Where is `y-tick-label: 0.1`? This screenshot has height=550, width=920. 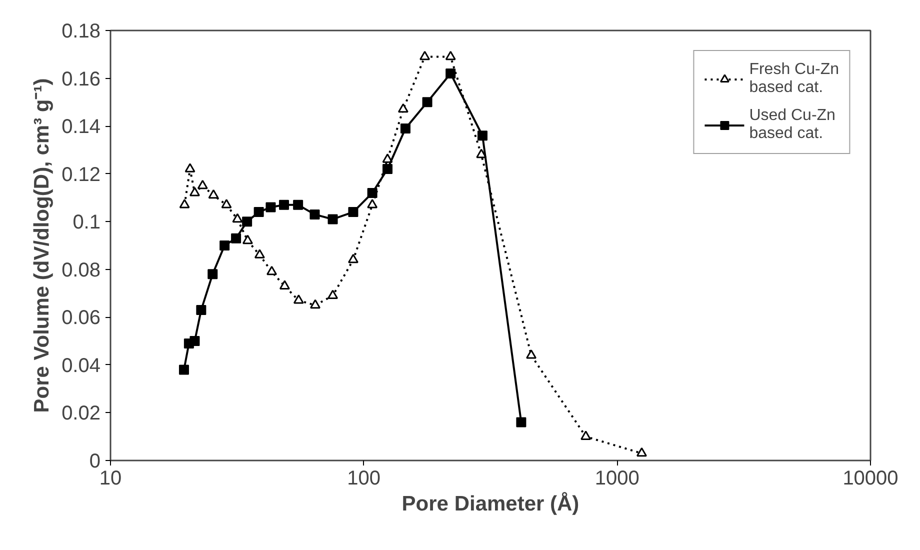
y-tick-label: 0.1 is located at coordinates (86, 223).